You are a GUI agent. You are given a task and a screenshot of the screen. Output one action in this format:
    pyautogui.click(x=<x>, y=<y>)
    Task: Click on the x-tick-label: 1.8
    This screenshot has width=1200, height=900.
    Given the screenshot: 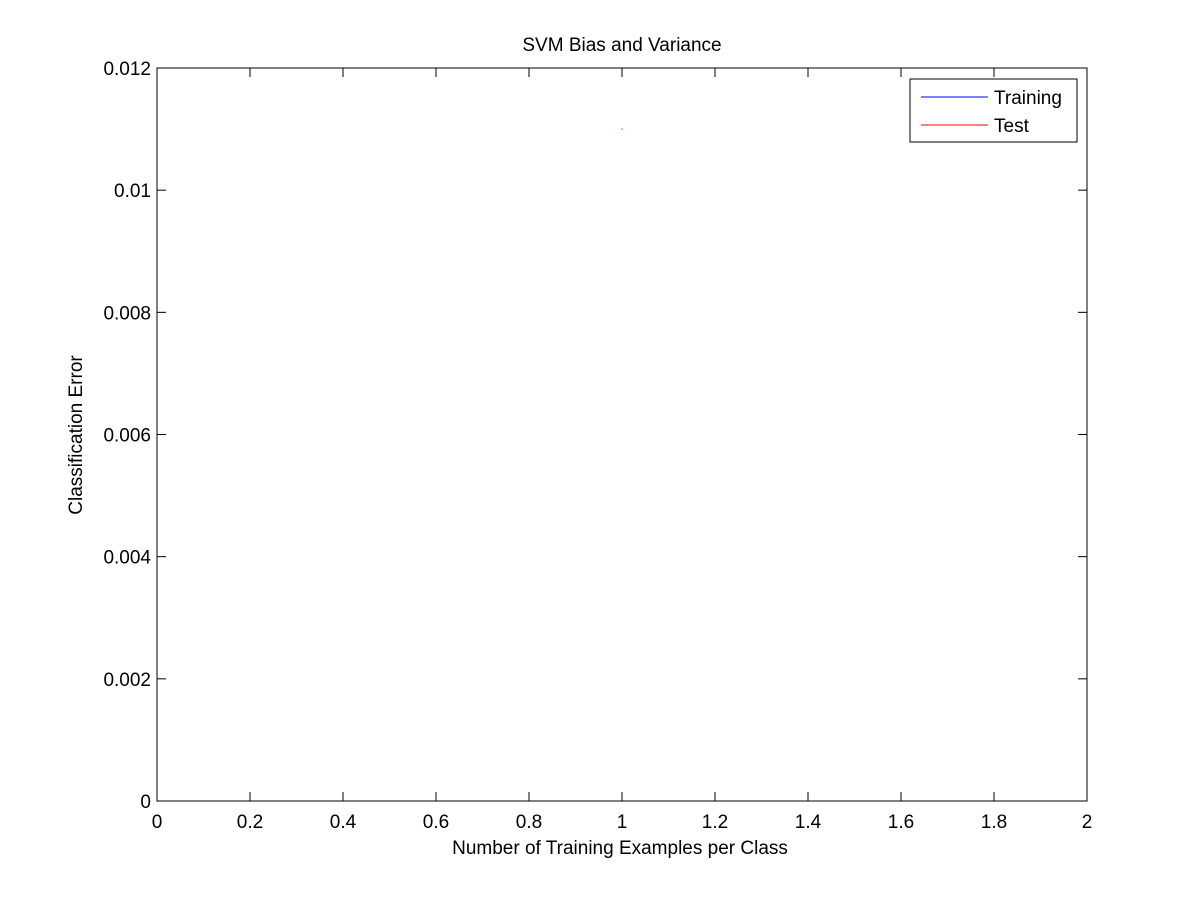 What is the action you would take?
    pyautogui.click(x=994, y=822)
    